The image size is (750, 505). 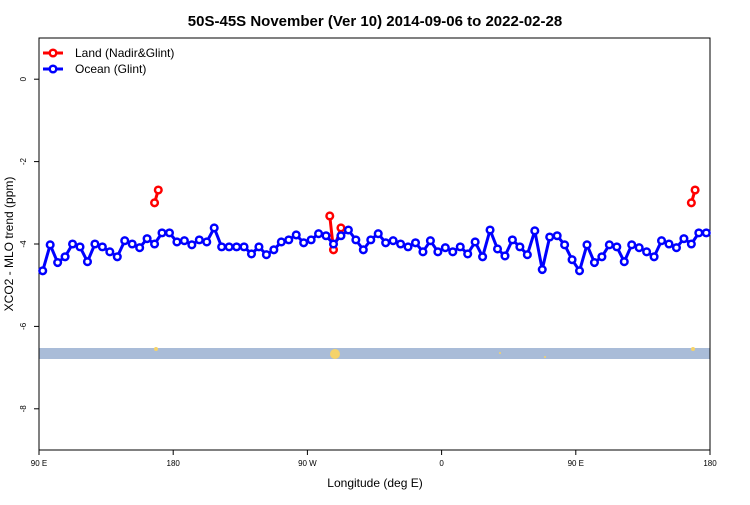 What do you see at coordinates (110, 69) in the screenshot?
I see `legend-label: Ocean (Glint)` at bounding box center [110, 69].